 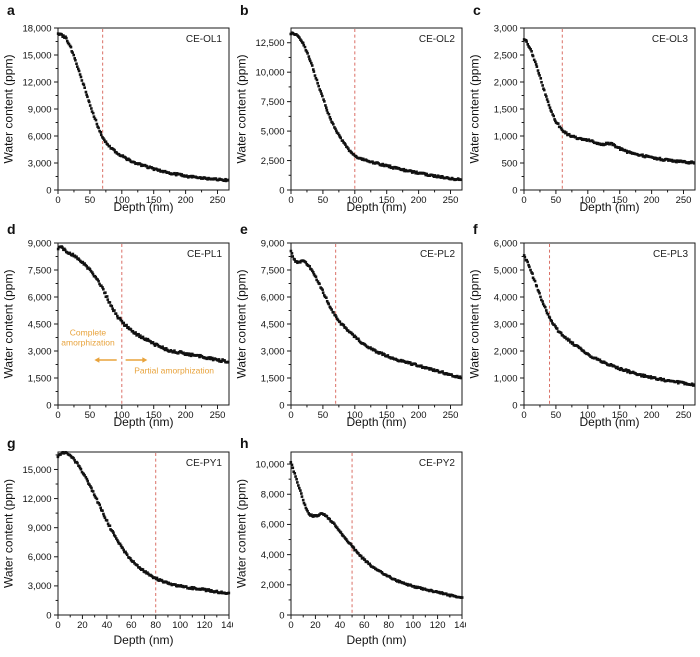 I want to click on x-tick-label: 40, so click(x=107, y=625).